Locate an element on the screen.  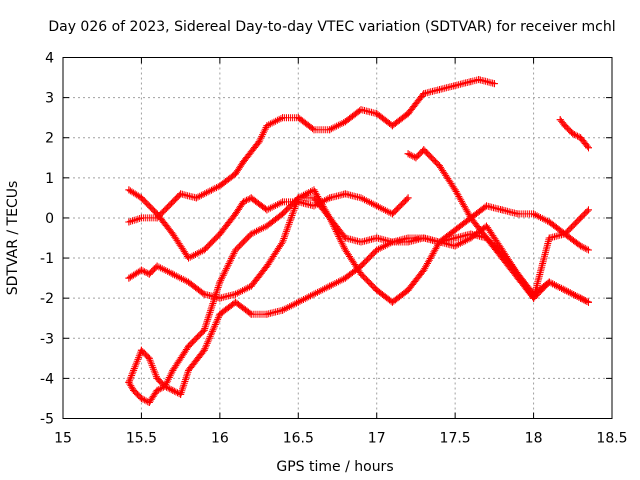
y-tick-label: -5 is located at coordinates (47, 420).